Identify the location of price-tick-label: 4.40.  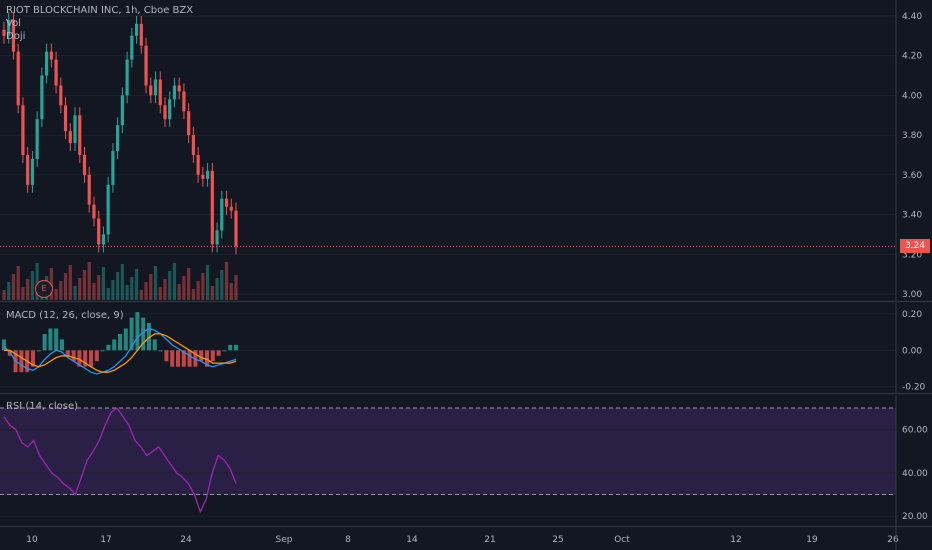
(912, 17).